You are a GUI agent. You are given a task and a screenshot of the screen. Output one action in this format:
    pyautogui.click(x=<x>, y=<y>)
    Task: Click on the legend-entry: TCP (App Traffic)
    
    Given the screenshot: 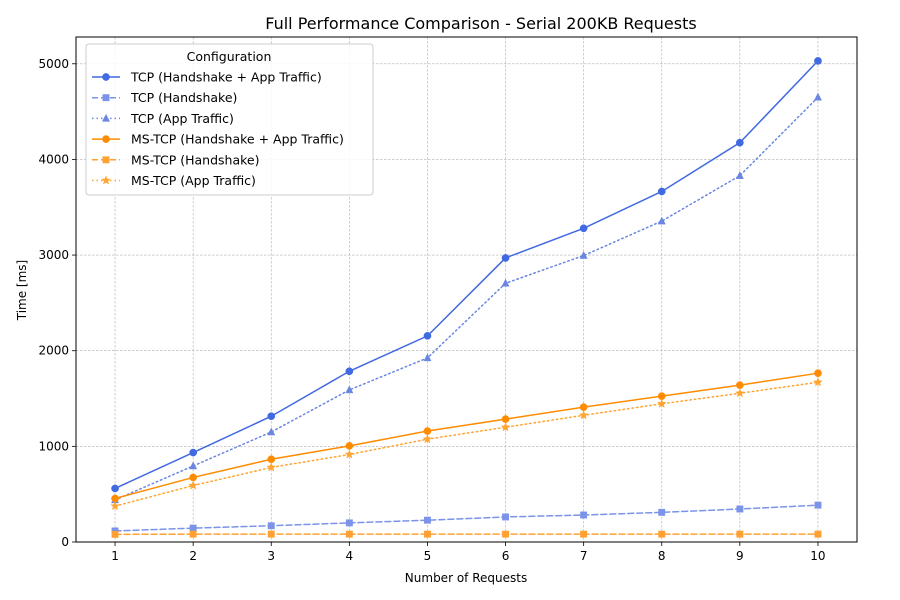 What is the action you would take?
    pyautogui.click(x=163, y=118)
    